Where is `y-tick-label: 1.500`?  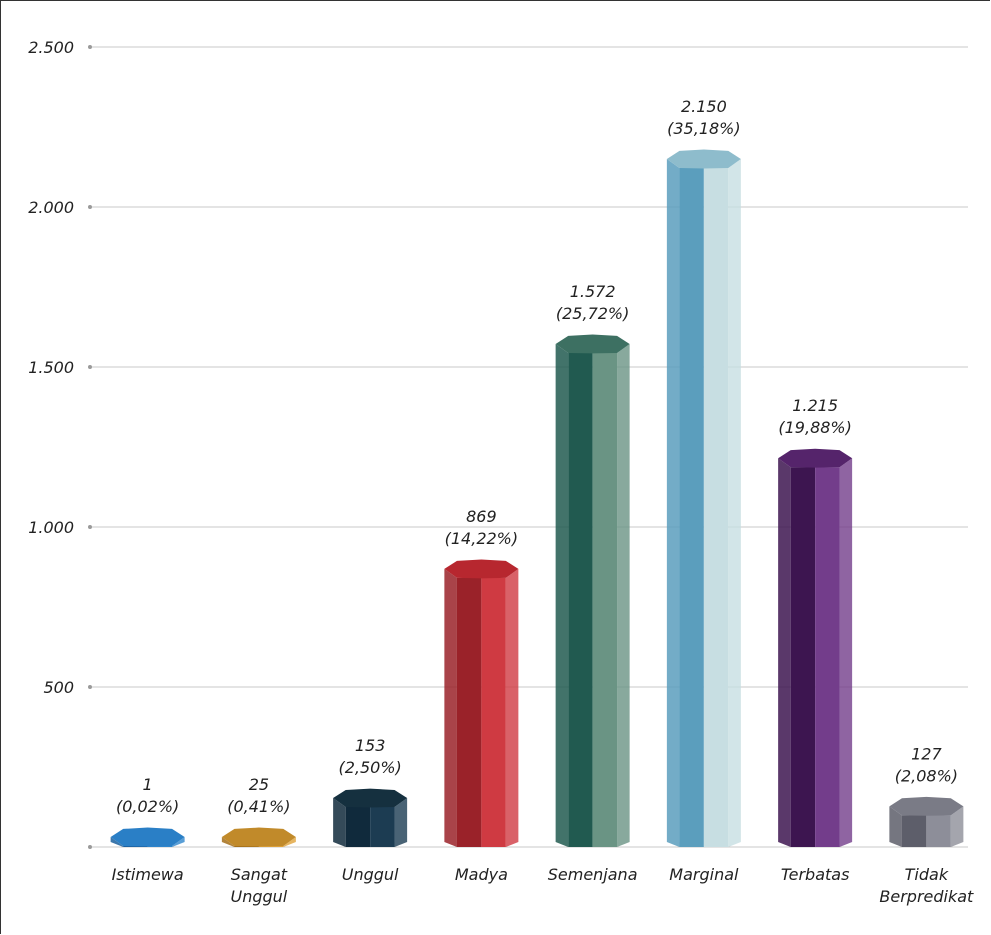
y-tick-label: 1.500 is located at coordinates (51, 367).